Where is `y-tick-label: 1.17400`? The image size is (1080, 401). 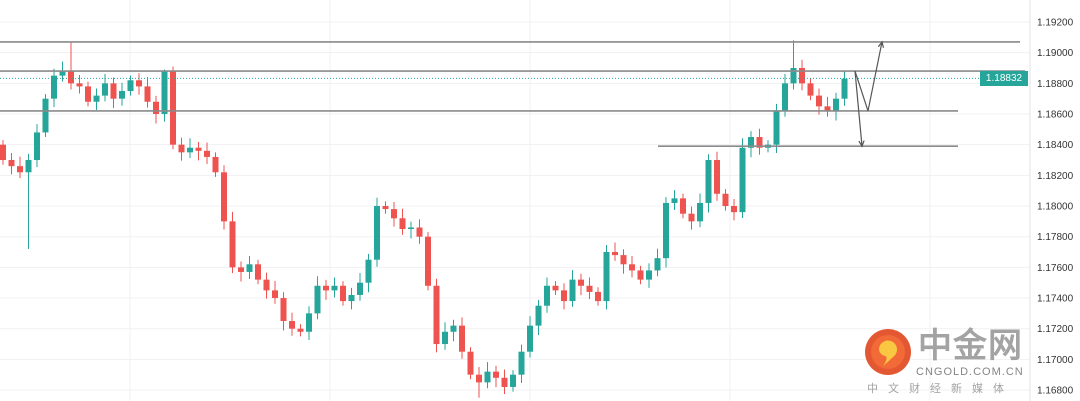 y-tick-label: 1.17400 is located at coordinates (1055, 299).